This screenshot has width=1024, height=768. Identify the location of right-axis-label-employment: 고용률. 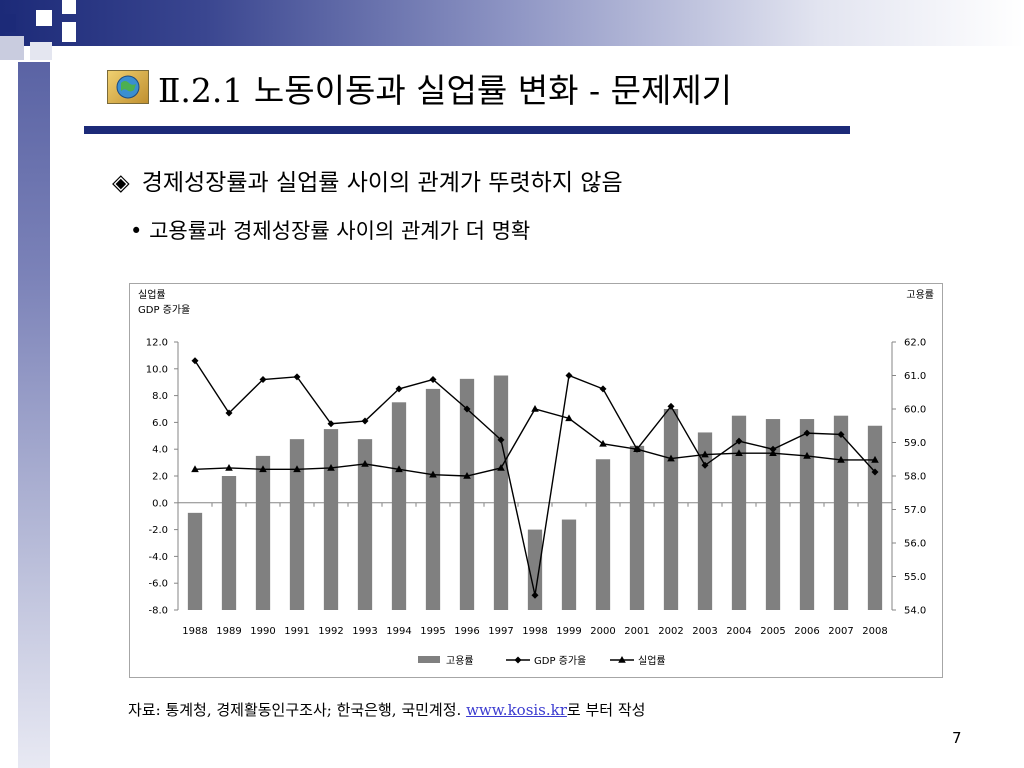
(920, 295).